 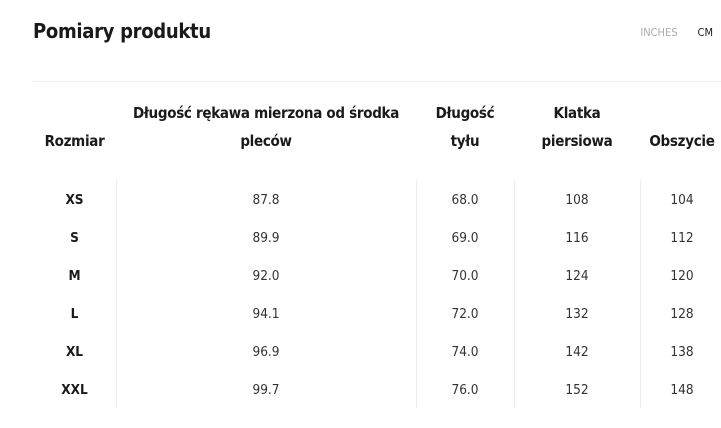 I want to click on column-header-hem: Obszycie, so click(x=680, y=127).